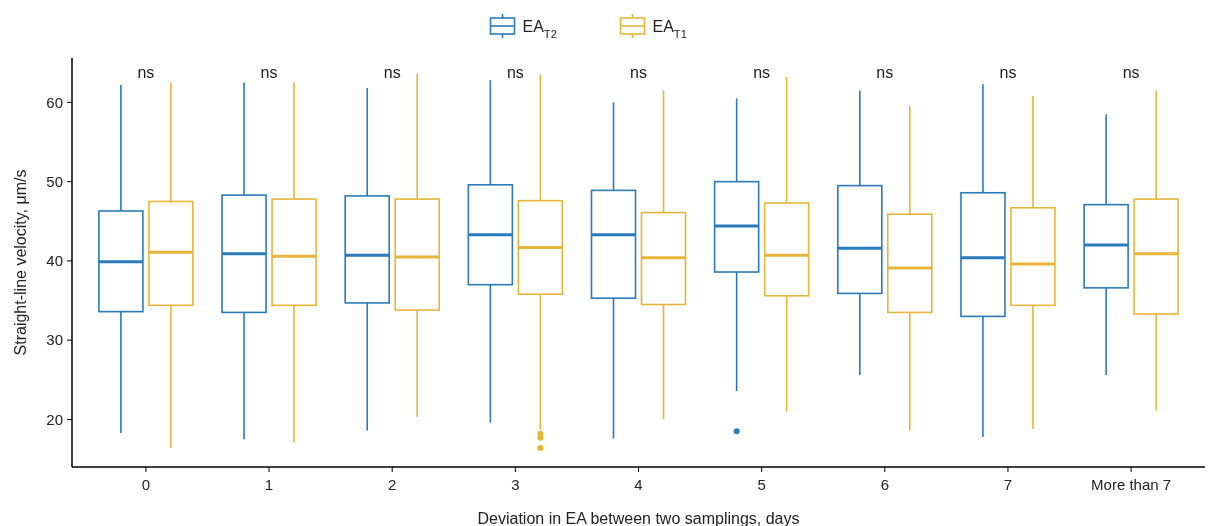  Describe the element at coordinates (54, 419) in the screenshot. I see `y-tick-label: 20` at that location.